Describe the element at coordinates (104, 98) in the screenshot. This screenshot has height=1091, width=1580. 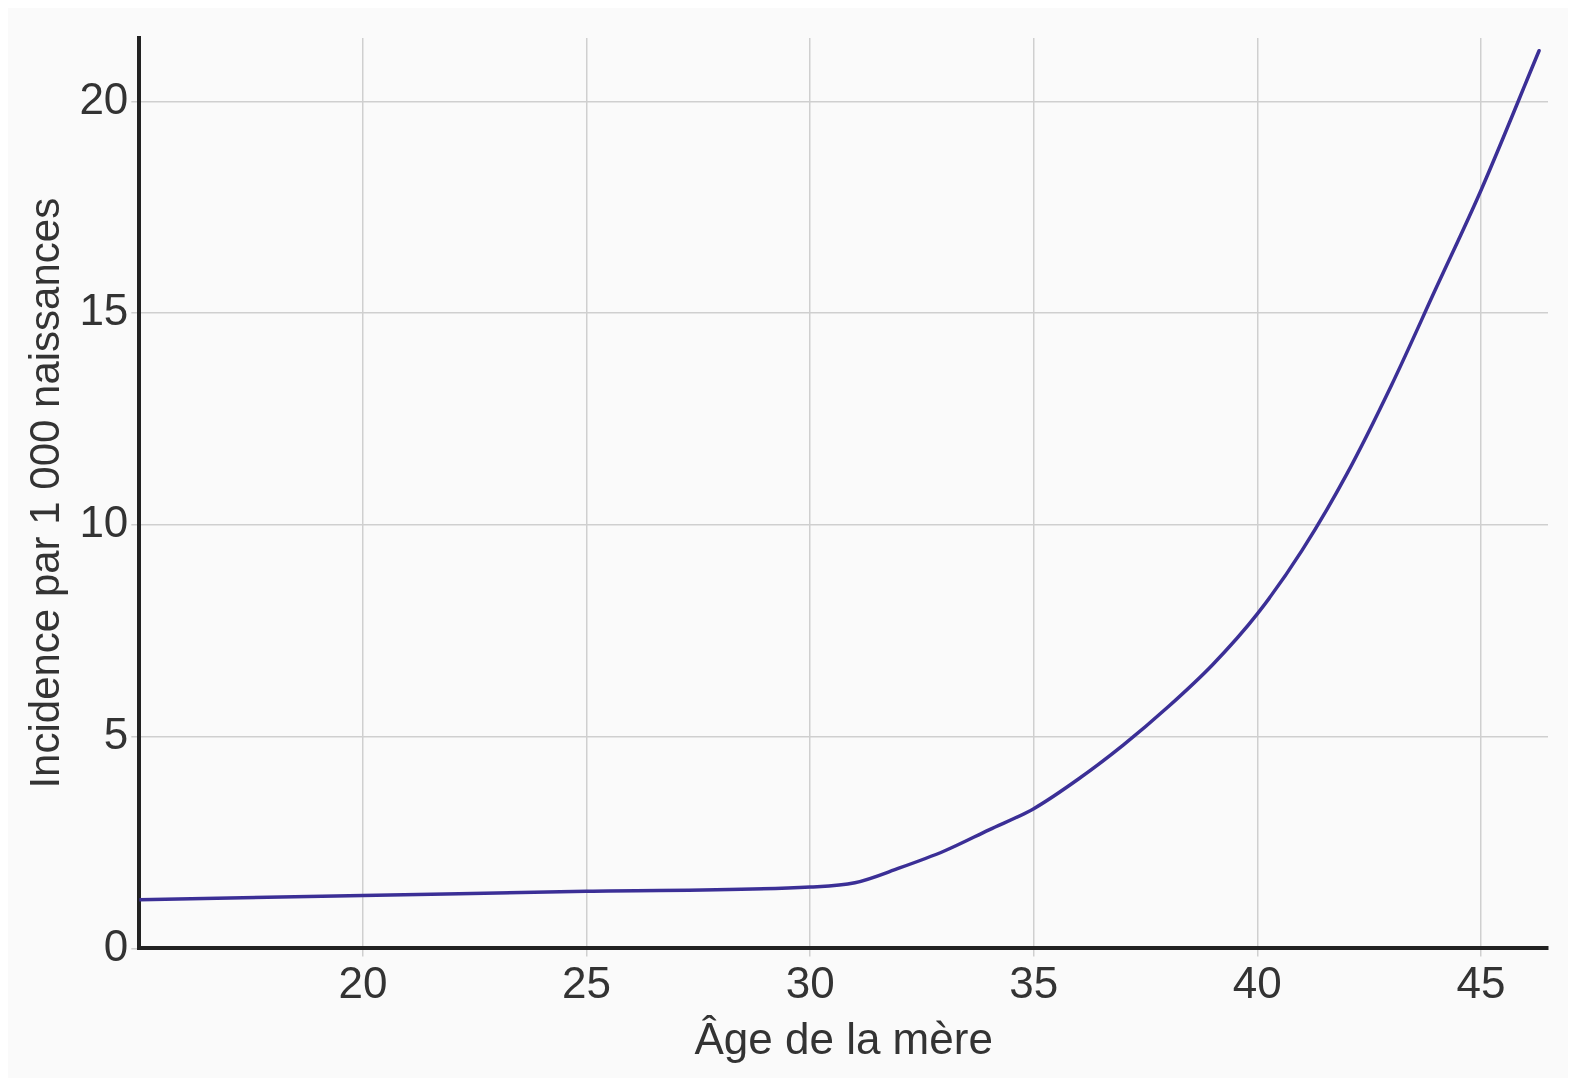
I see `y-tick-label: 20` at that location.